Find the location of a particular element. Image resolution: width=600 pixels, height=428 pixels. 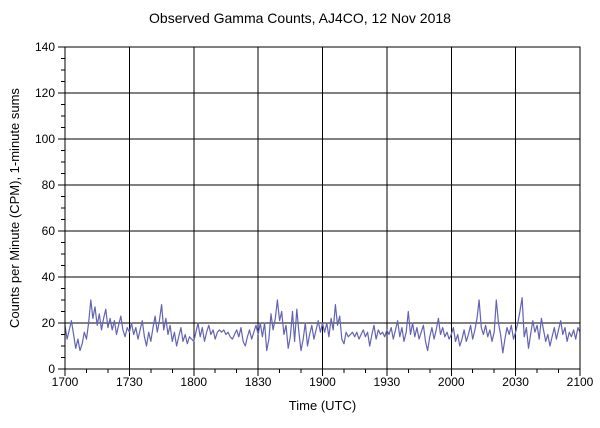

y-tick-label: 140 is located at coordinates (45, 47).